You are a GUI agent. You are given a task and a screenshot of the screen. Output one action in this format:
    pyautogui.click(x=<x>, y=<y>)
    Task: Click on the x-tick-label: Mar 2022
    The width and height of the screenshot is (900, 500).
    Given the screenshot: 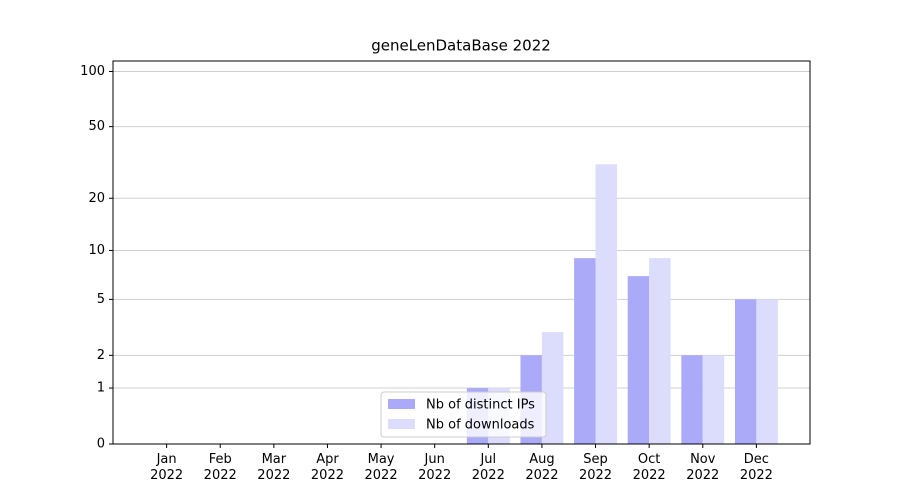 What is the action you would take?
    pyautogui.click(x=274, y=467)
    